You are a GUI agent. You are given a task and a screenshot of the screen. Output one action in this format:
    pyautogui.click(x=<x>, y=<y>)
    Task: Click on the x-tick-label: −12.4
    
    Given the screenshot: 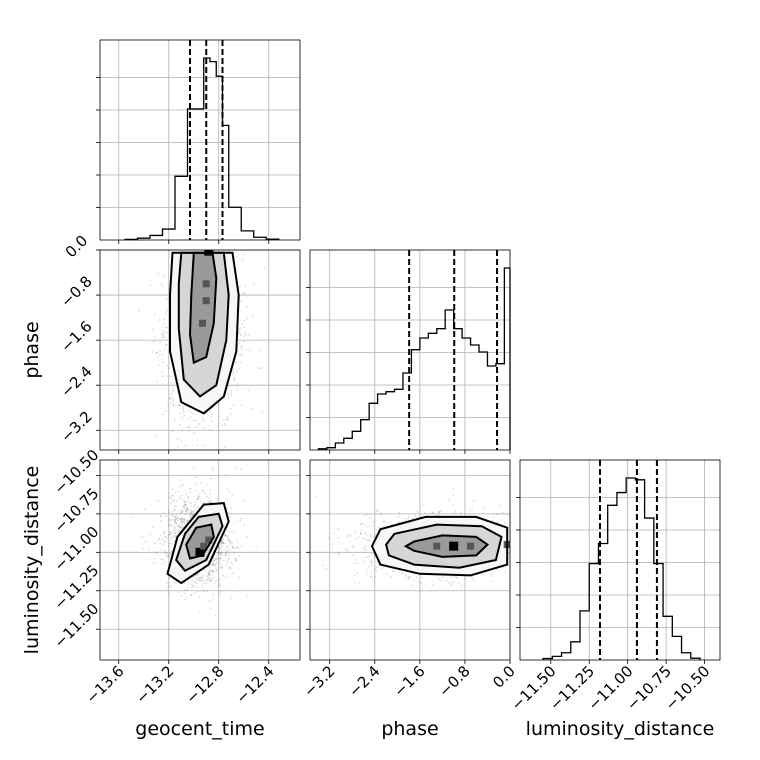 What is the action you would take?
    pyautogui.click(x=254, y=684)
    